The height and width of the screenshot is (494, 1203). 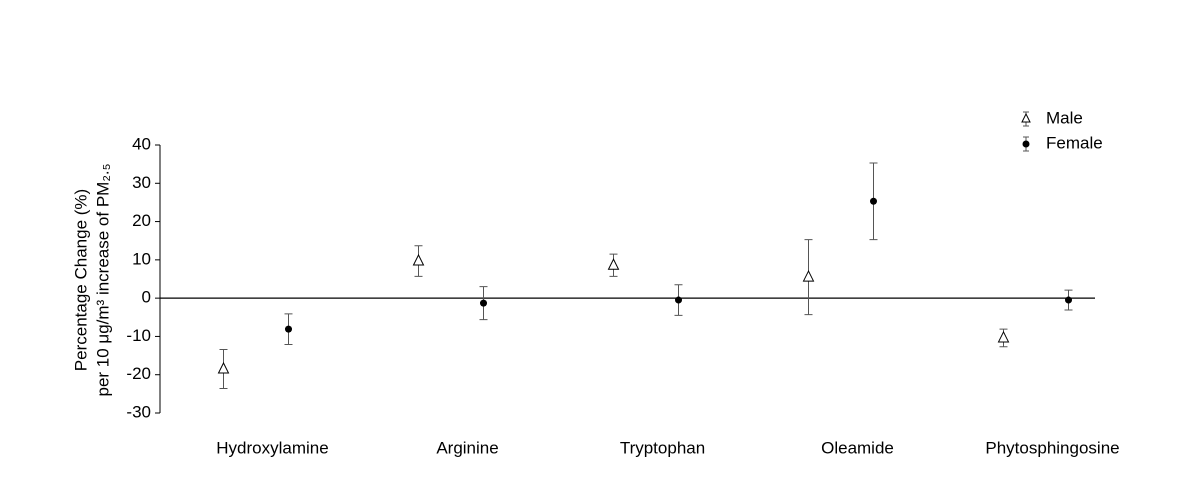 What do you see at coordinates (141, 143) in the screenshot?
I see `y-tick-label: 40` at bounding box center [141, 143].